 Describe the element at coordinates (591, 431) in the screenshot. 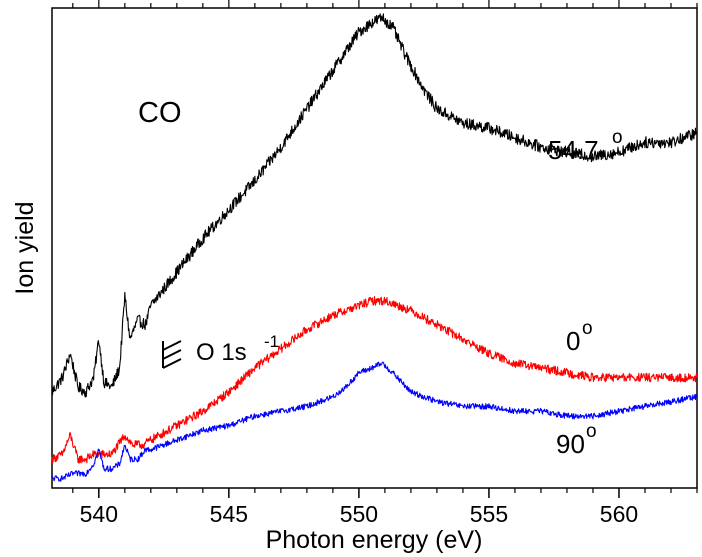

I see `series-label-90-degree: o` at that location.